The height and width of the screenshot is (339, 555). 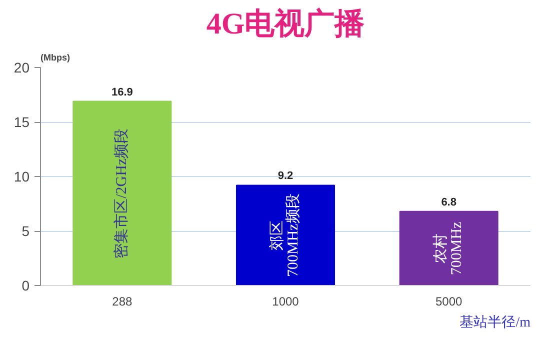 I want to click on data-label: 6.8, so click(x=448, y=202).